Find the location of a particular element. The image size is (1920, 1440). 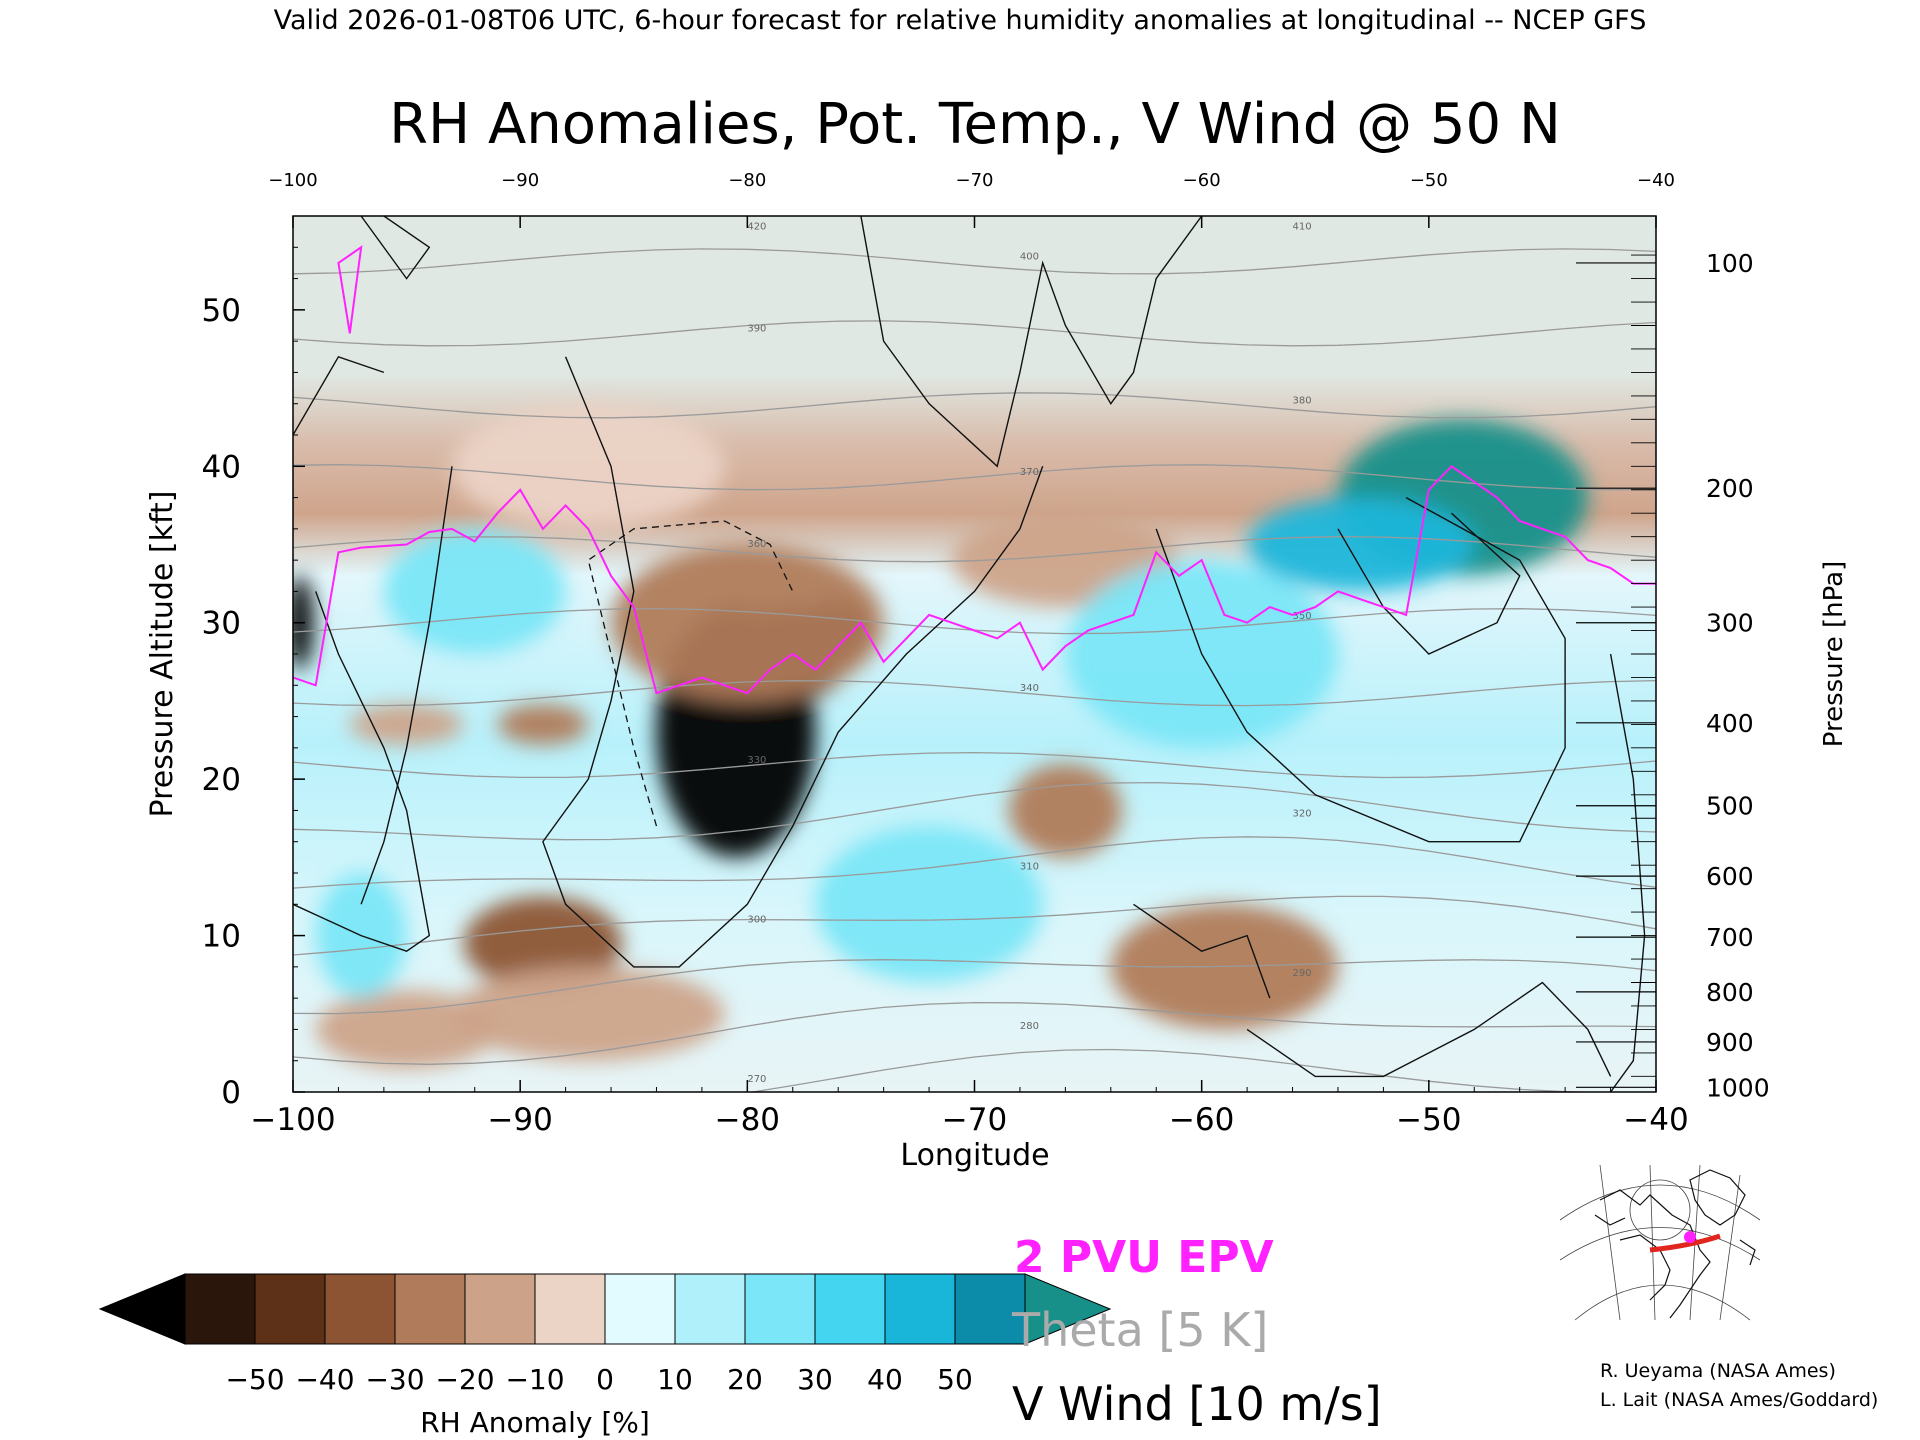

pressure-tick-label-2: 300 is located at coordinates (1730, 623).